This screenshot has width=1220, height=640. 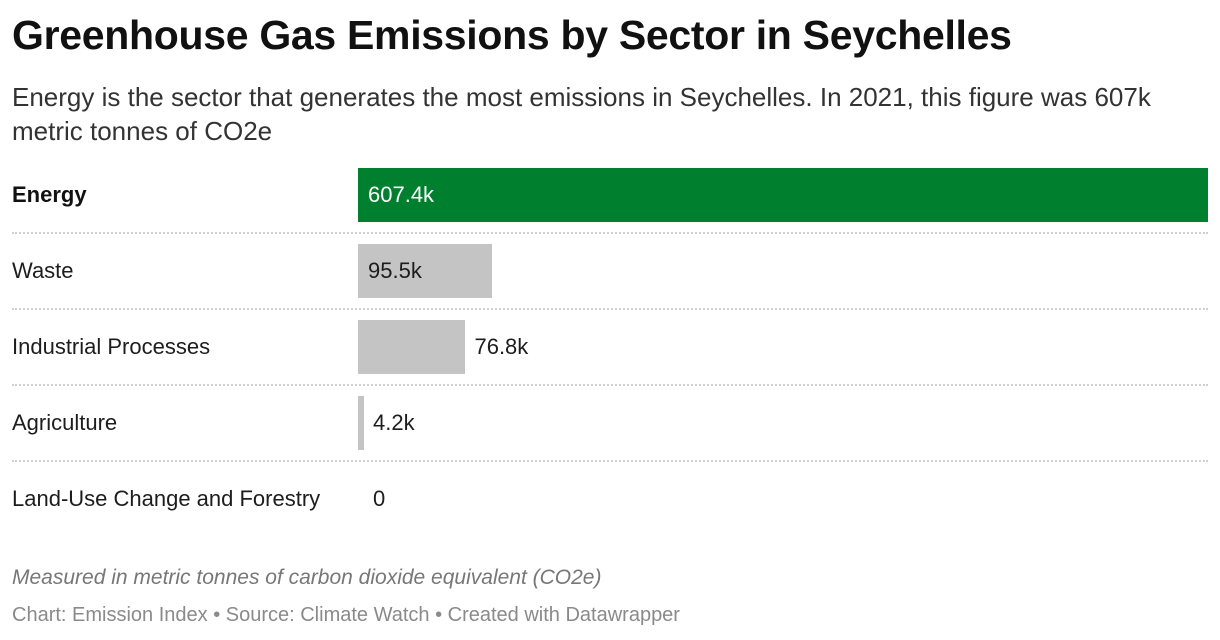 What do you see at coordinates (166, 498) in the screenshot?
I see `category-label: Land-Use Change and Forestry` at bounding box center [166, 498].